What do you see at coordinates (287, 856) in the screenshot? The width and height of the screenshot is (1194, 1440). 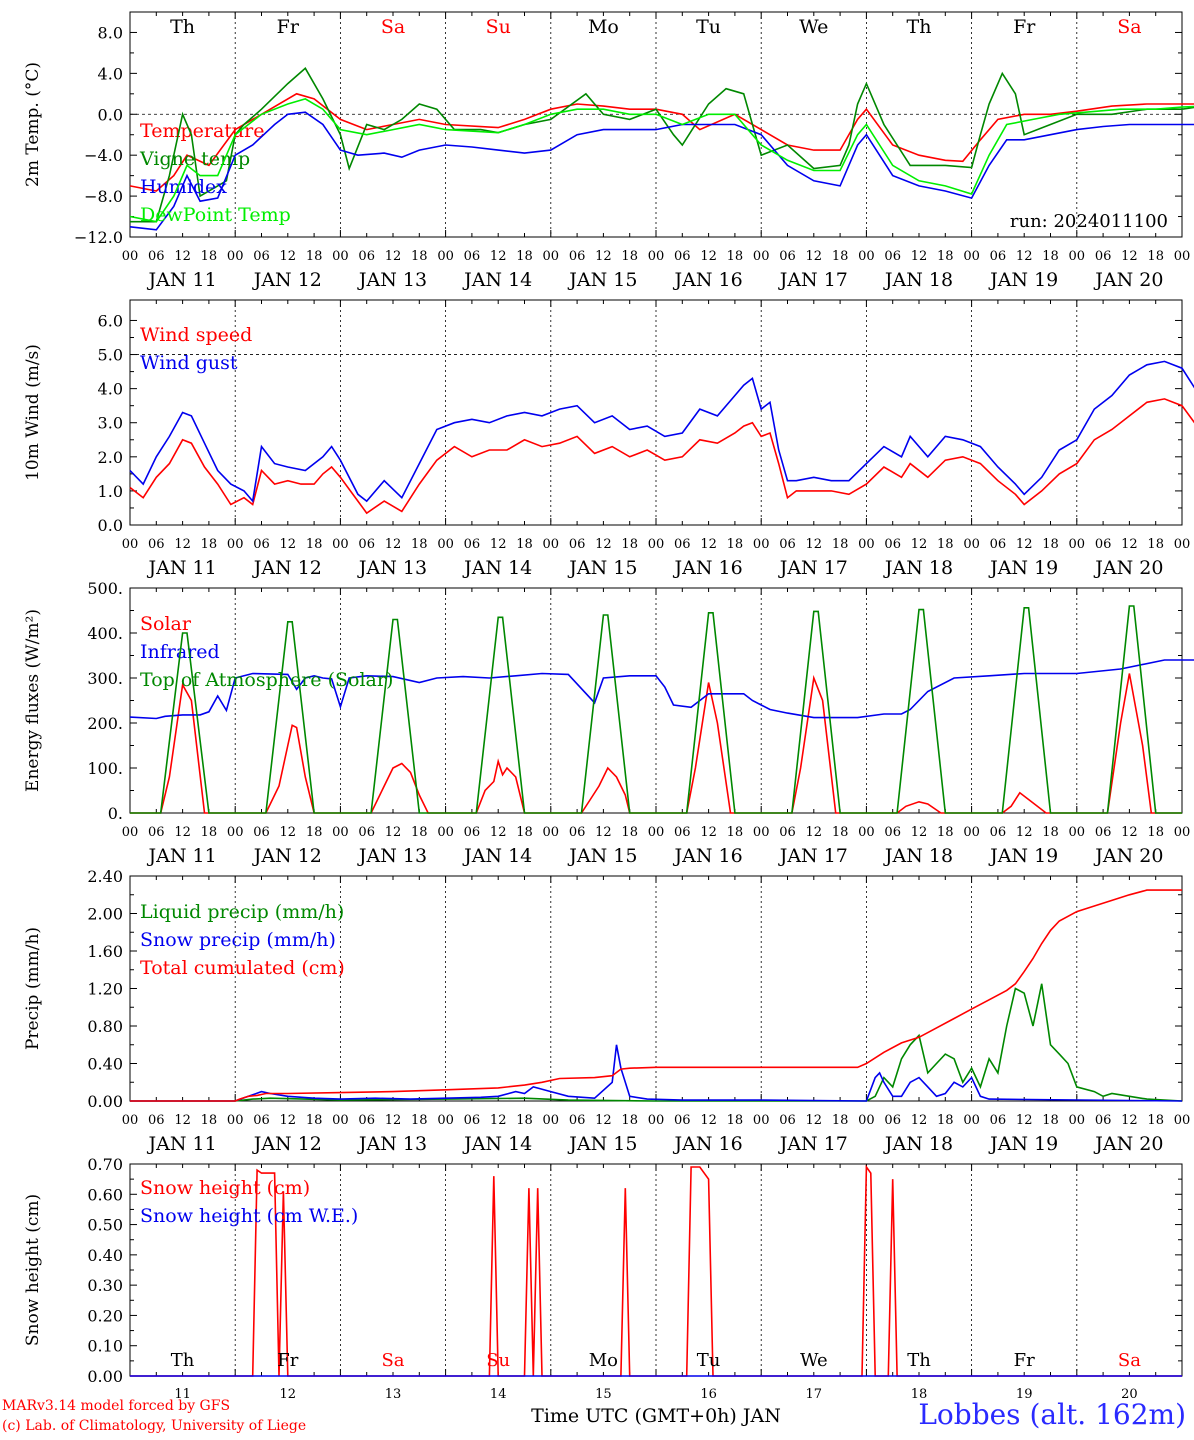 I see `day-label: JAN 12` at bounding box center [287, 856].